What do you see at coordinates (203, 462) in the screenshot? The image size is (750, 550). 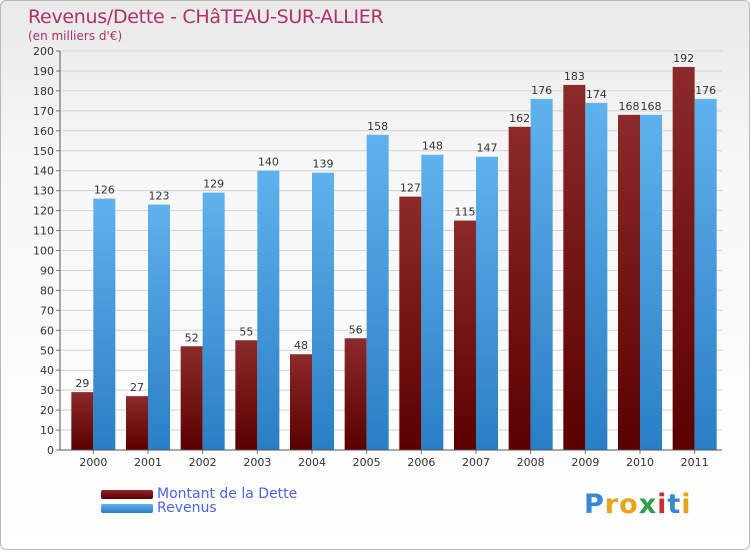 I see `x-tick-label: 2002` at bounding box center [203, 462].